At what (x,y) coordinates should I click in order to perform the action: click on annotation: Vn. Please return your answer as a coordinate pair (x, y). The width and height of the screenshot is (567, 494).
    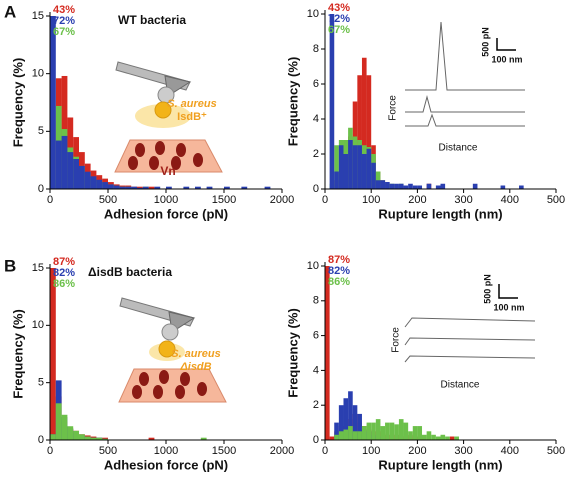
    Looking at the image, I should click on (167, 171).